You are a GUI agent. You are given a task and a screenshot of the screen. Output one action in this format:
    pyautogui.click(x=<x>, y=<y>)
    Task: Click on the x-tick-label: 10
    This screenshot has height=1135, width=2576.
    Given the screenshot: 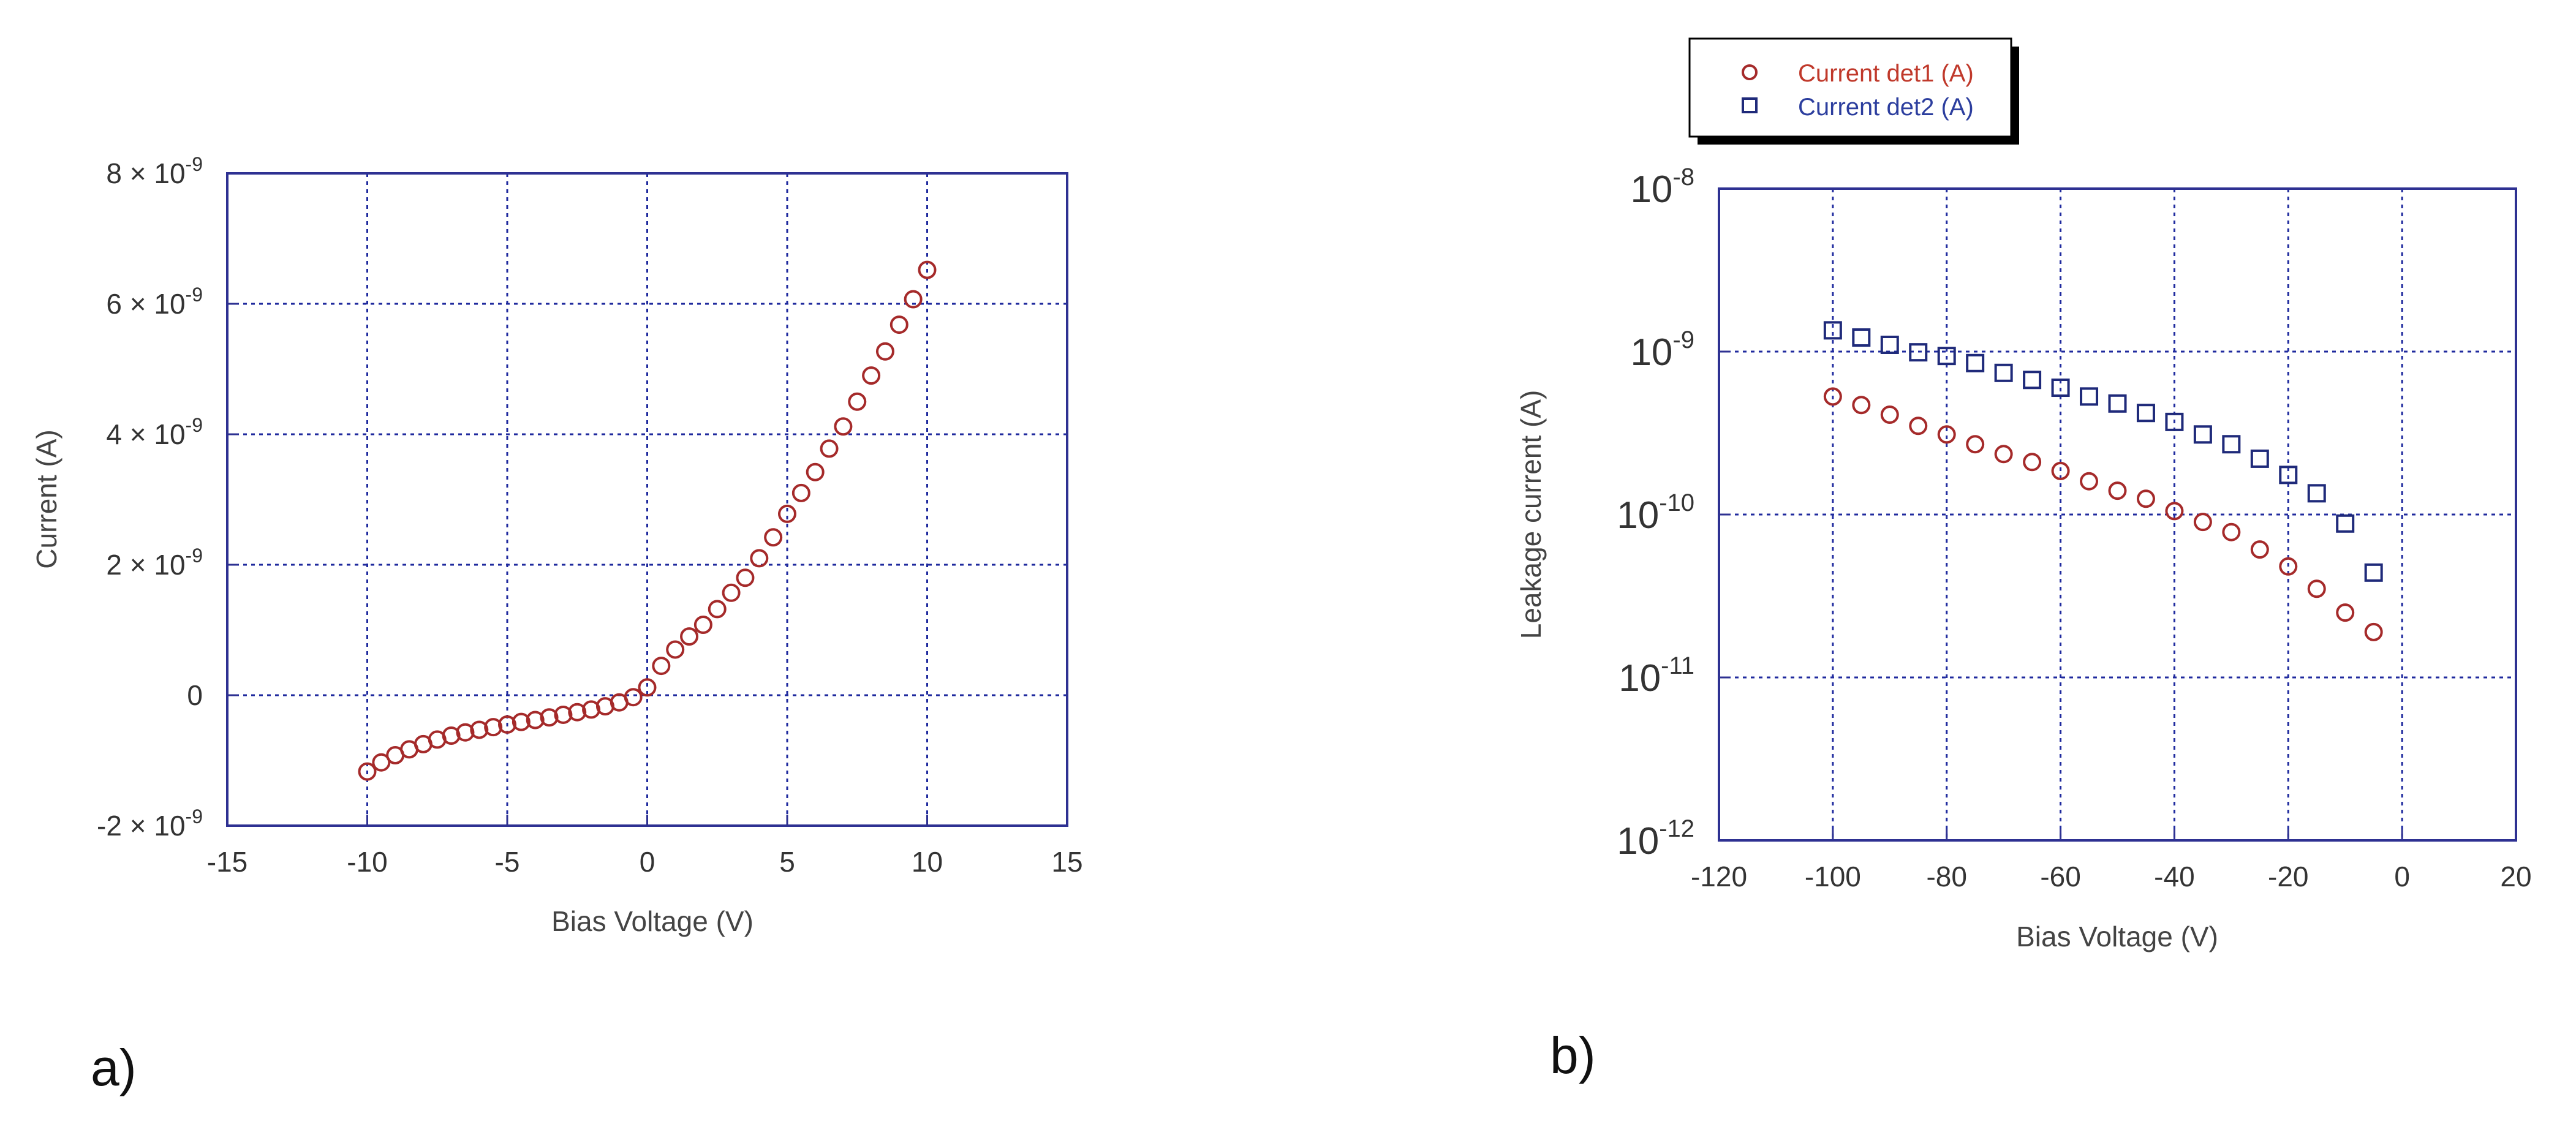 What is the action you would take?
    pyautogui.click(x=927, y=862)
    